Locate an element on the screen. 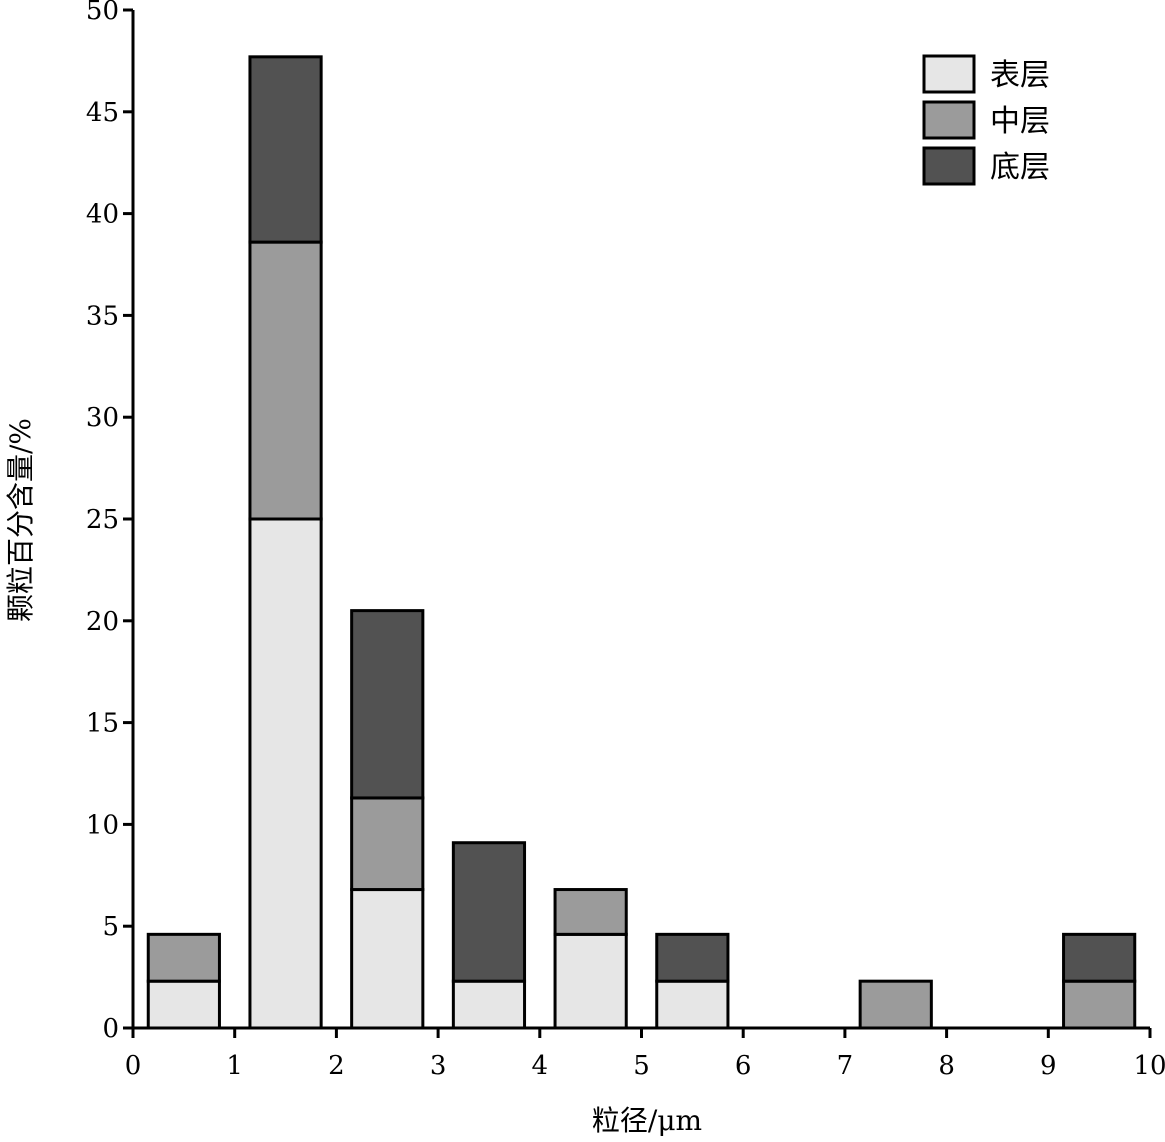 The width and height of the screenshot is (1165, 1142). y-tick-label: 20 is located at coordinates (102, 622).